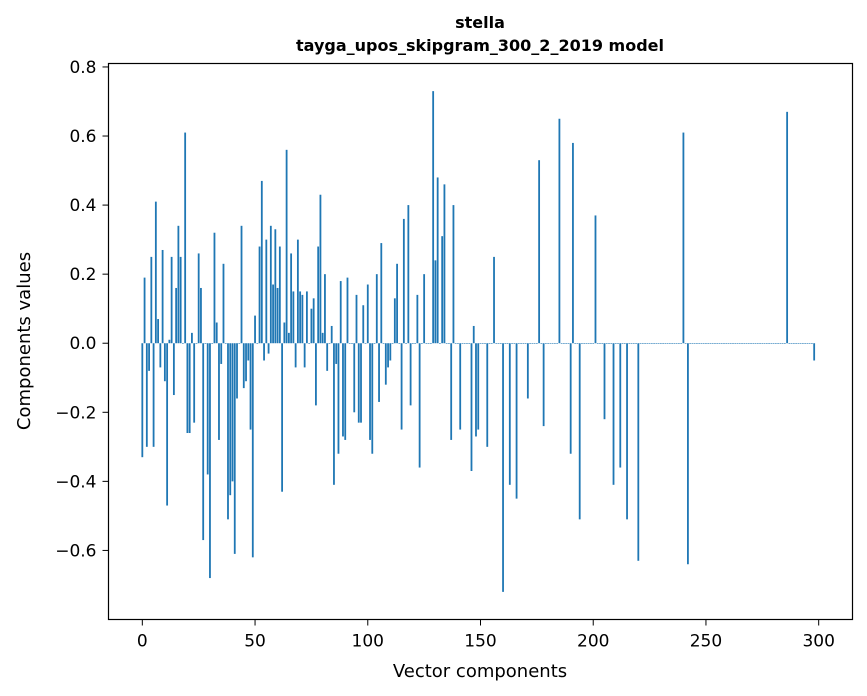 This screenshot has height=696, width=867. Describe the element at coordinates (486, 635) in the screenshot. I see `x-axis-ticks: 0 50 100 150 200 250 300` at that location.